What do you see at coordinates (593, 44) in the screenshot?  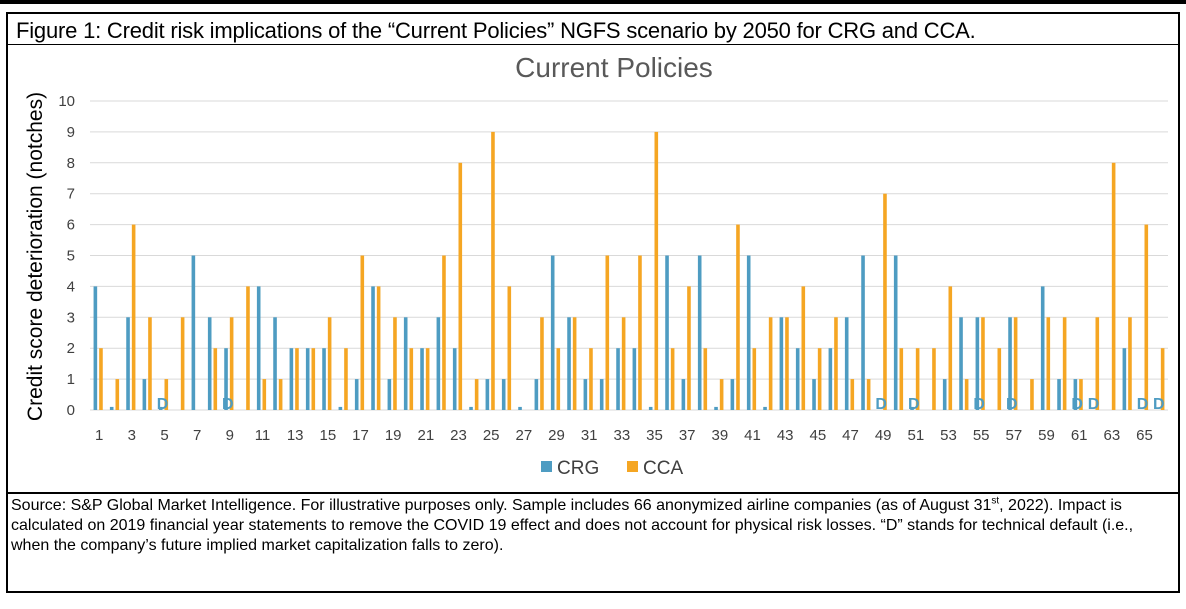 I see `title-divider` at bounding box center [593, 44].